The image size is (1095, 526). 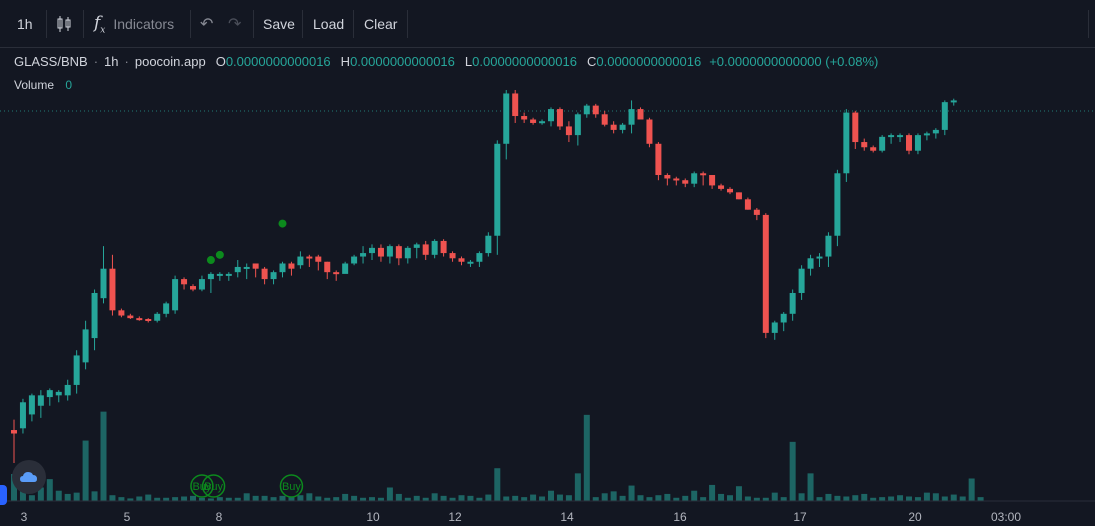 What do you see at coordinates (373, 517) in the screenshot?
I see `x-tick-label: 10` at bounding box center [373, 517].